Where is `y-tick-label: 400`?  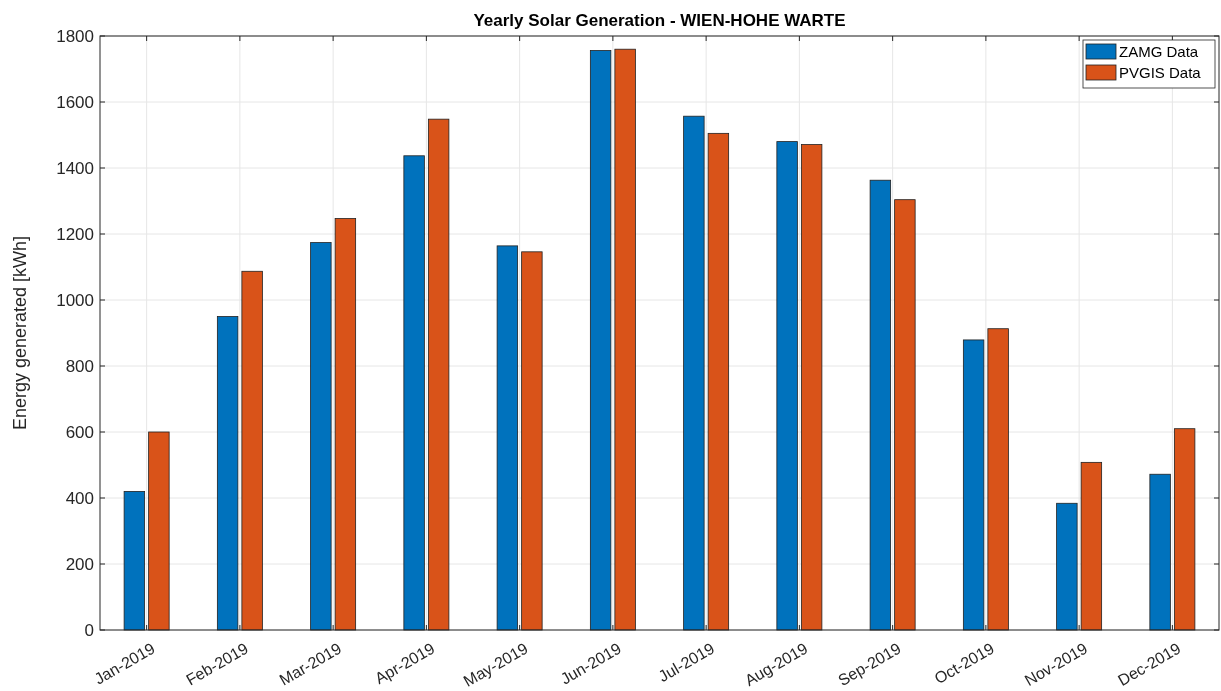 y-tick-label: 400 is located at coordinates (79, 498).